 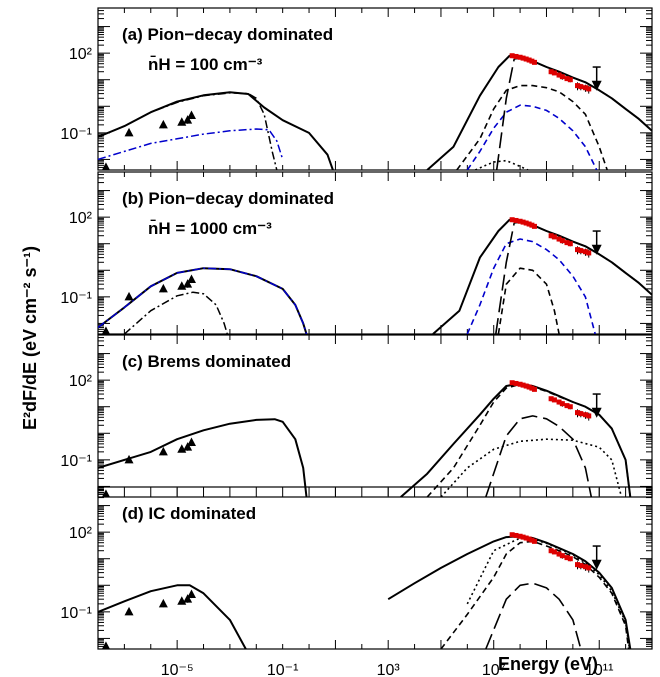 I want to click on panel-density-label: n̄H = 1000 cm⁻³, so click(x=210, y=228).